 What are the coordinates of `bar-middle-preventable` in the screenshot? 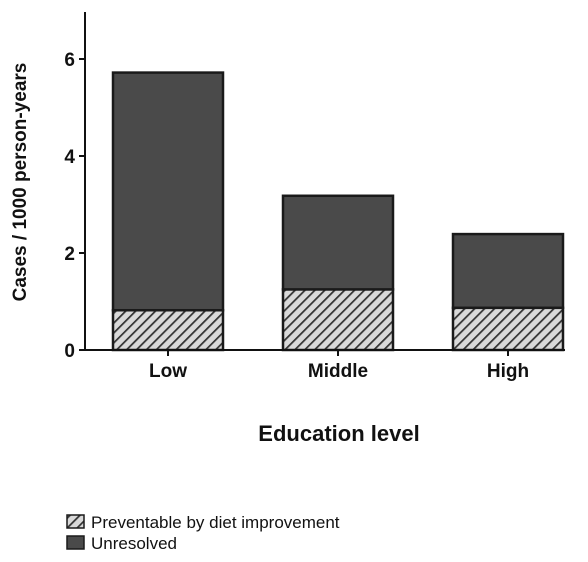 It's located at (338, 320).